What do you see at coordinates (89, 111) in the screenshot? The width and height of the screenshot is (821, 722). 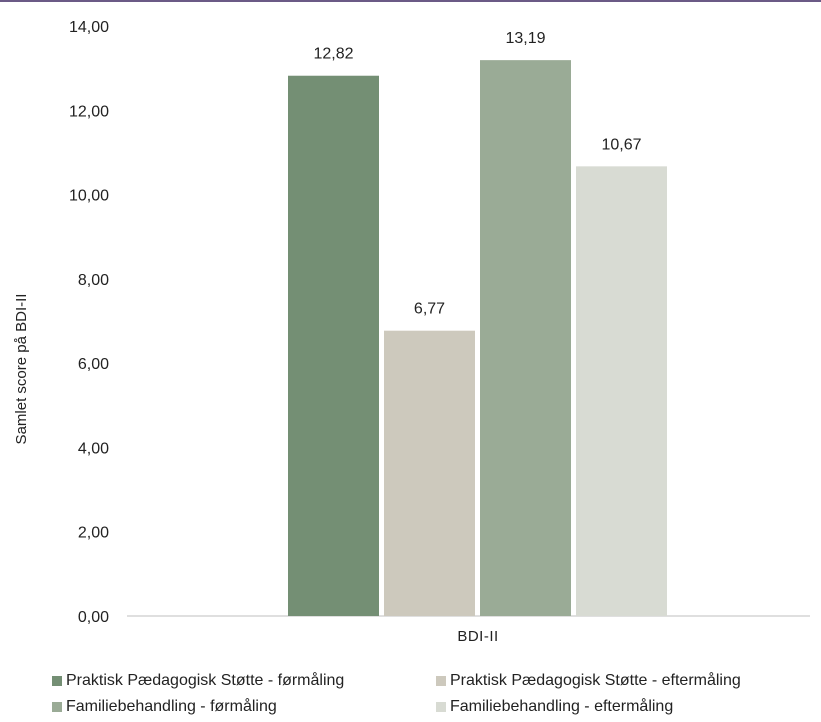 I see `y-tick-label: 12,00` at bounding box center [89, 111].